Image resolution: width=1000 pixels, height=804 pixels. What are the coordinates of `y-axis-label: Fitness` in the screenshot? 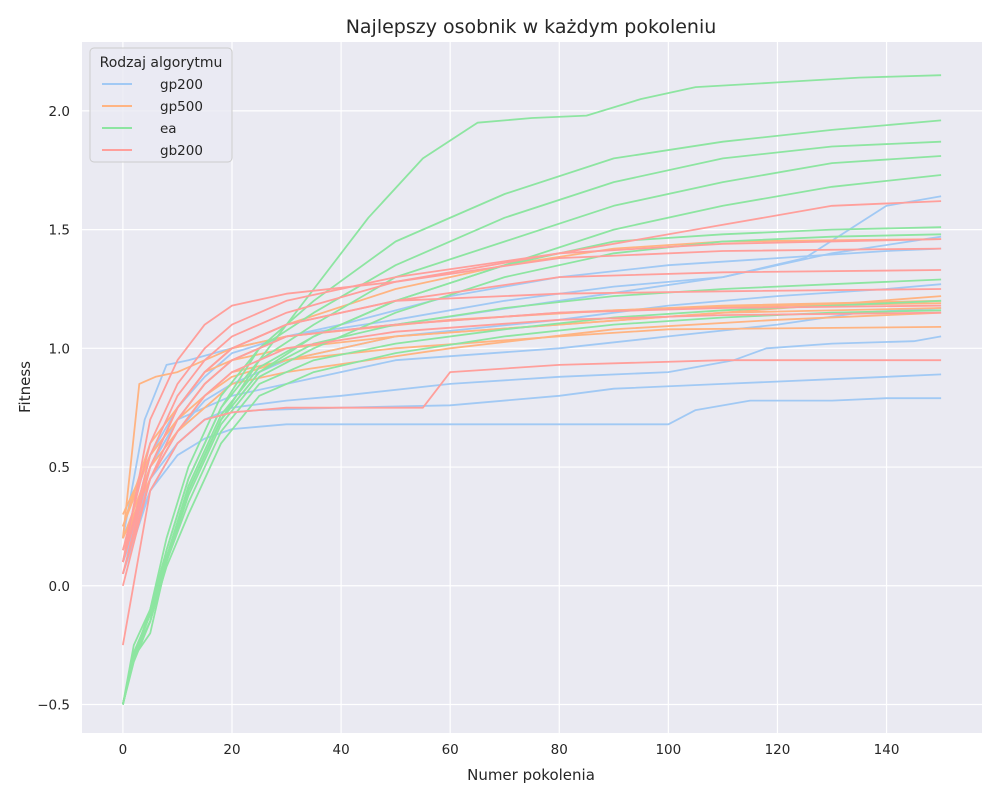 It's located at (25, 387).